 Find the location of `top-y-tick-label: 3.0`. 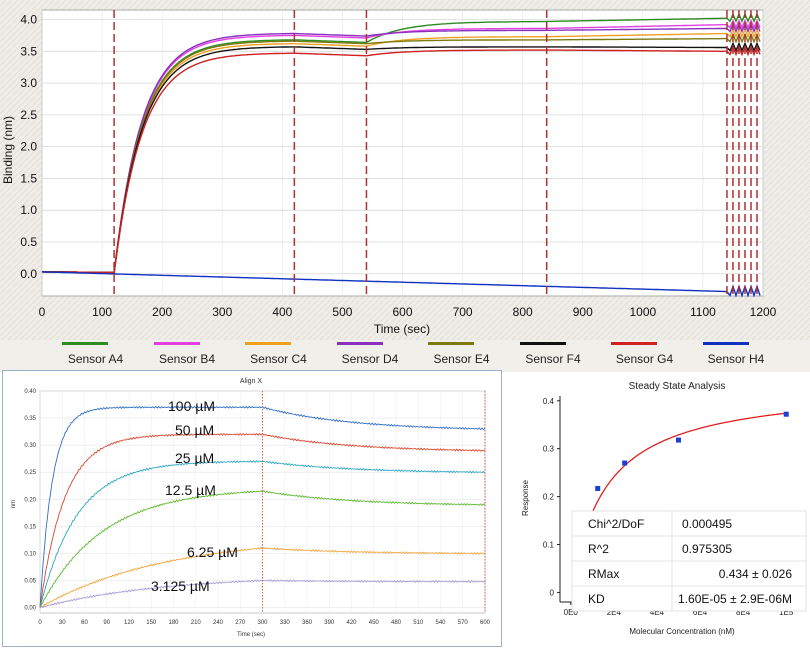

top-y-tick-label: 3.0 is located at coordinates (28, 83).